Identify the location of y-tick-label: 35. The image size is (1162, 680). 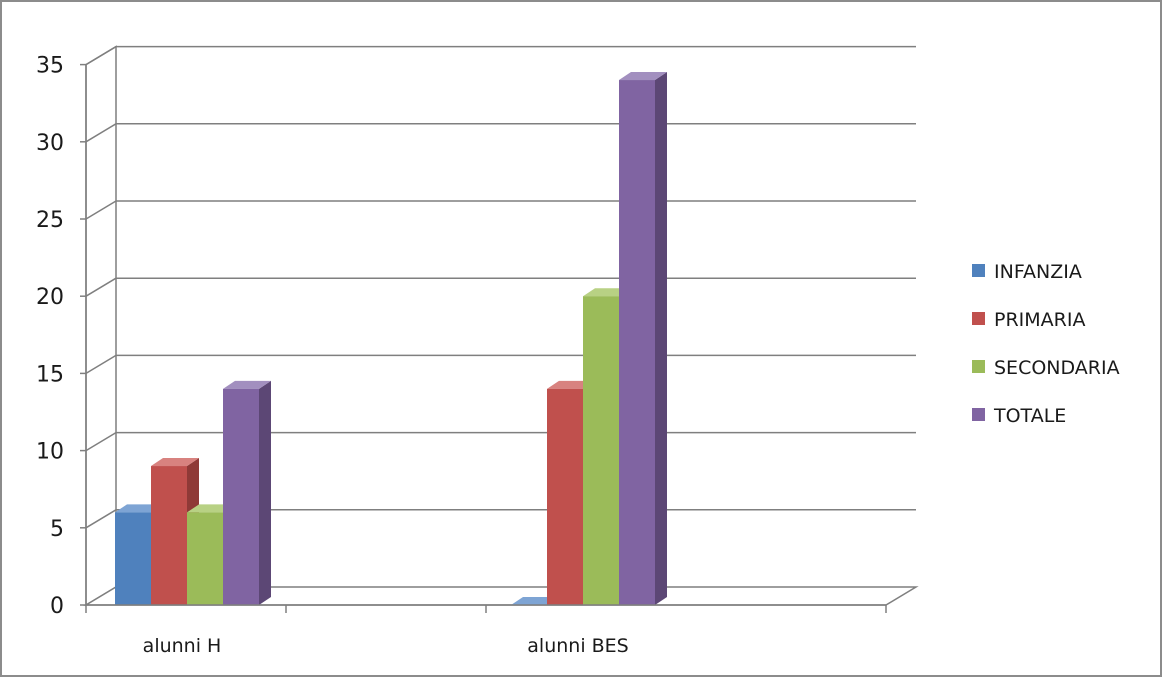
(50, 66).